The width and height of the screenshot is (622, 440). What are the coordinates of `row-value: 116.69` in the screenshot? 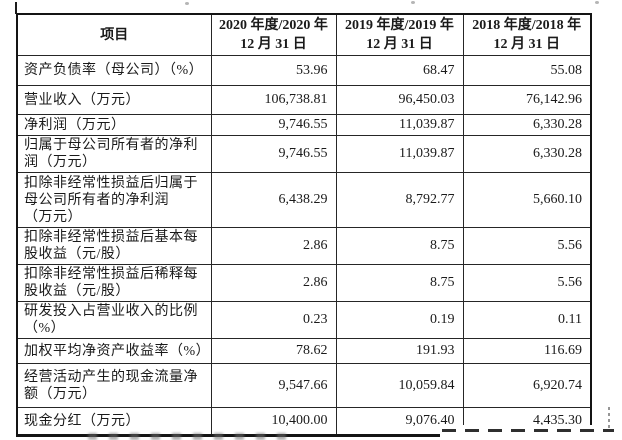 It's located at (527, 351).